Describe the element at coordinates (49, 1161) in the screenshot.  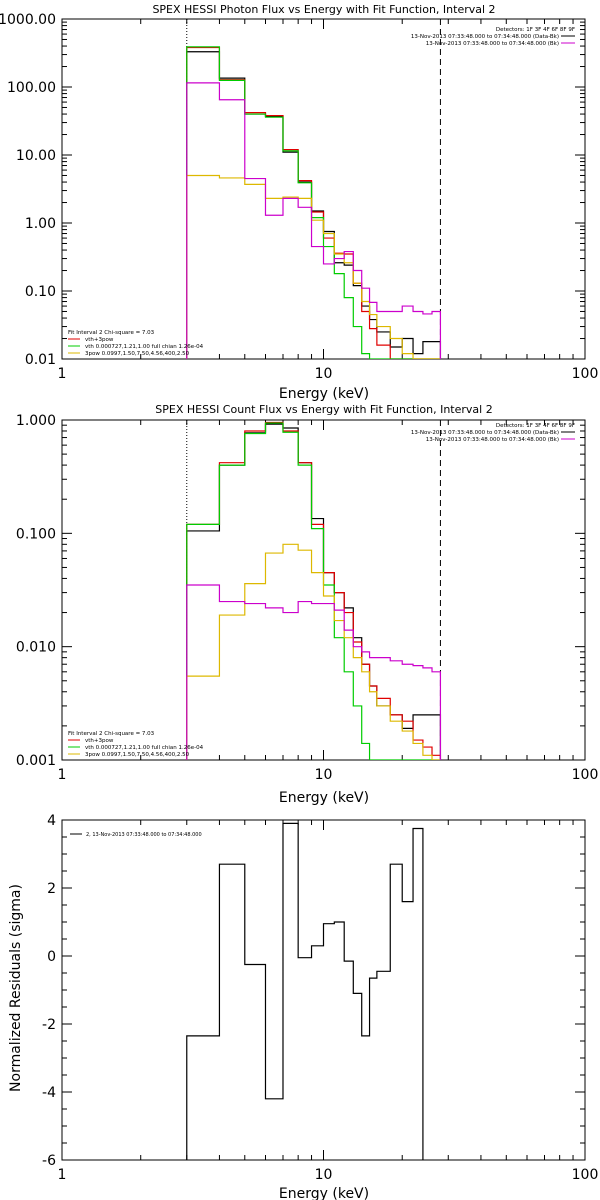
I see `y-tick-label: -6` at that location.